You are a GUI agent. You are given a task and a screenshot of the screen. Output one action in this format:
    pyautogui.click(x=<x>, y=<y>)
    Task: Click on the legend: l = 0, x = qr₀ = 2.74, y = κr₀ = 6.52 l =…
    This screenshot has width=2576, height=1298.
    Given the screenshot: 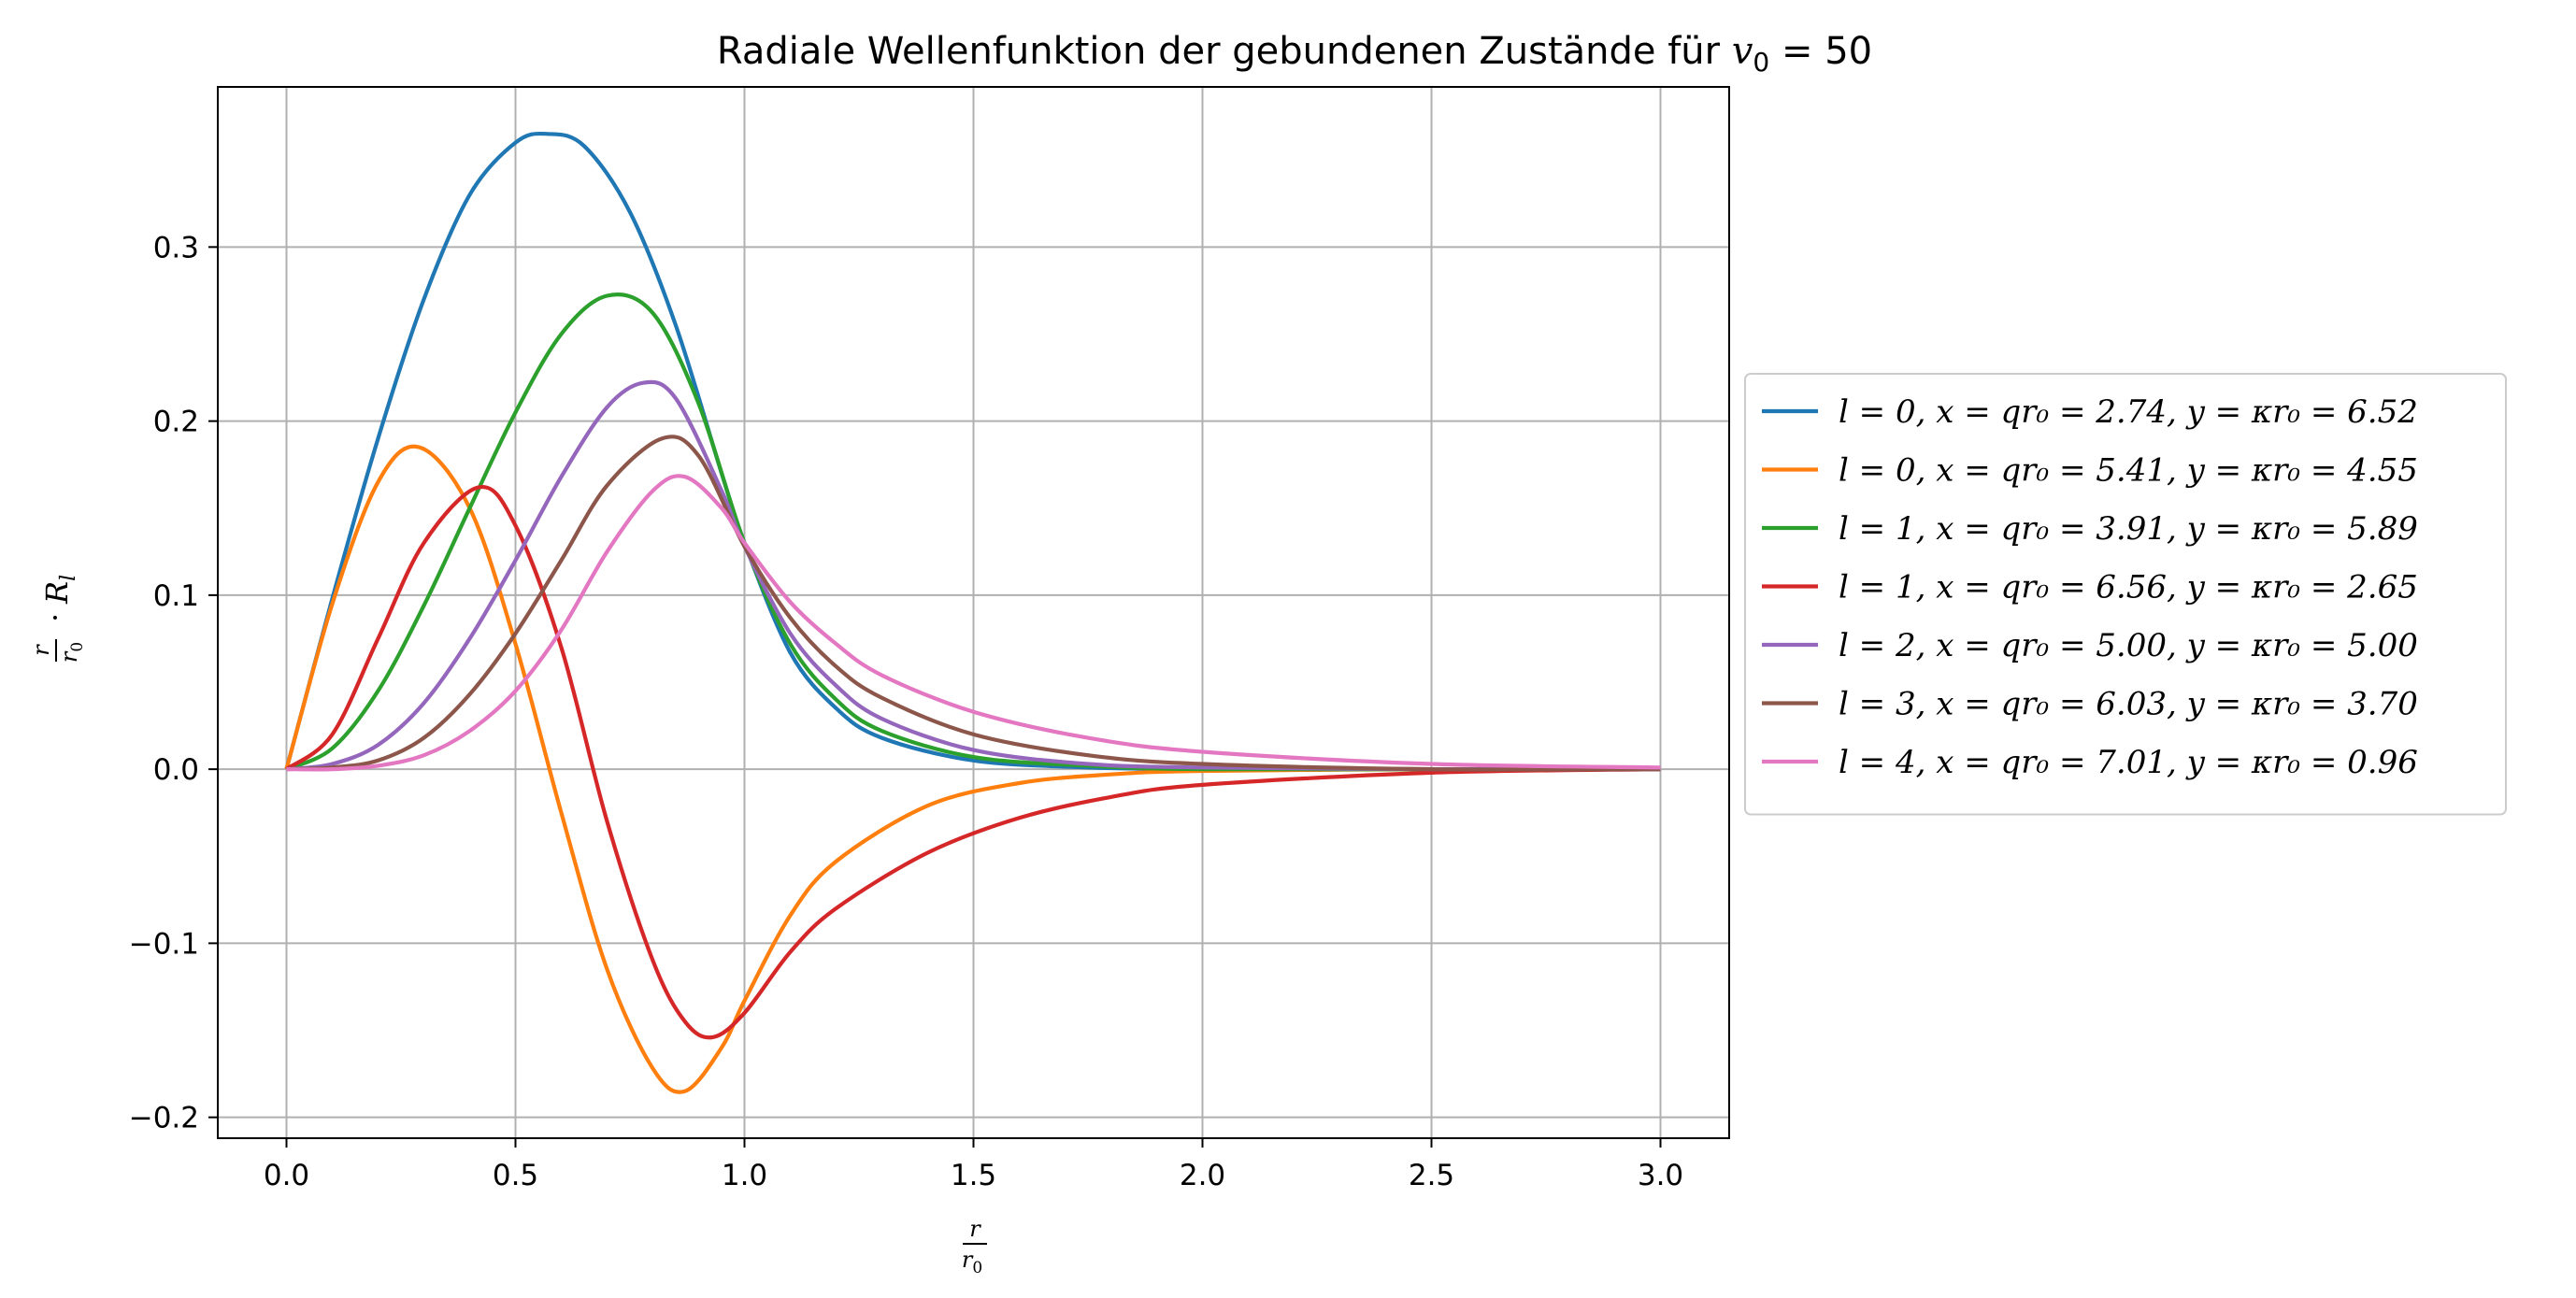 What is the action you would take?
    pyautogui.click(x=2125, y=595)
    